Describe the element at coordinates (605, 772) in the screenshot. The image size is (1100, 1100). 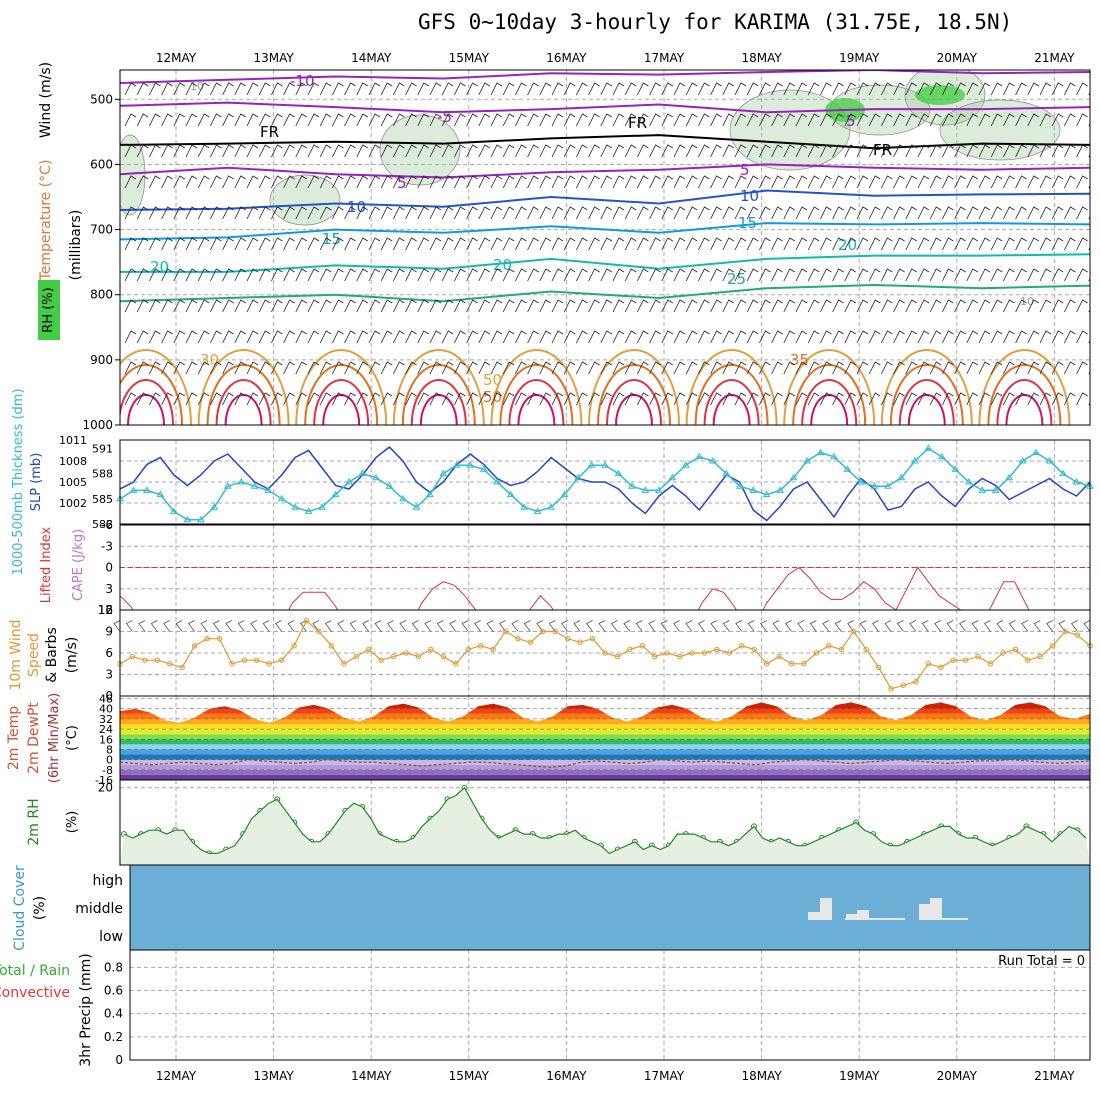
I see `temp-band--12` at that location.